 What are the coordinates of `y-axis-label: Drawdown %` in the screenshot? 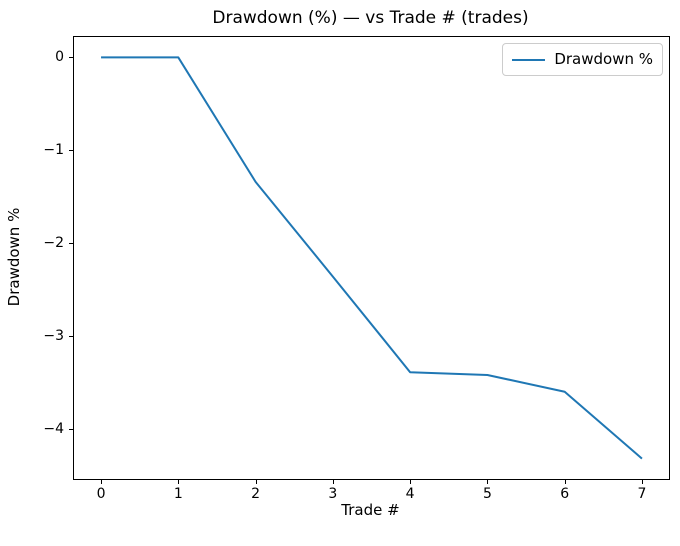 It's located at (14, 257).